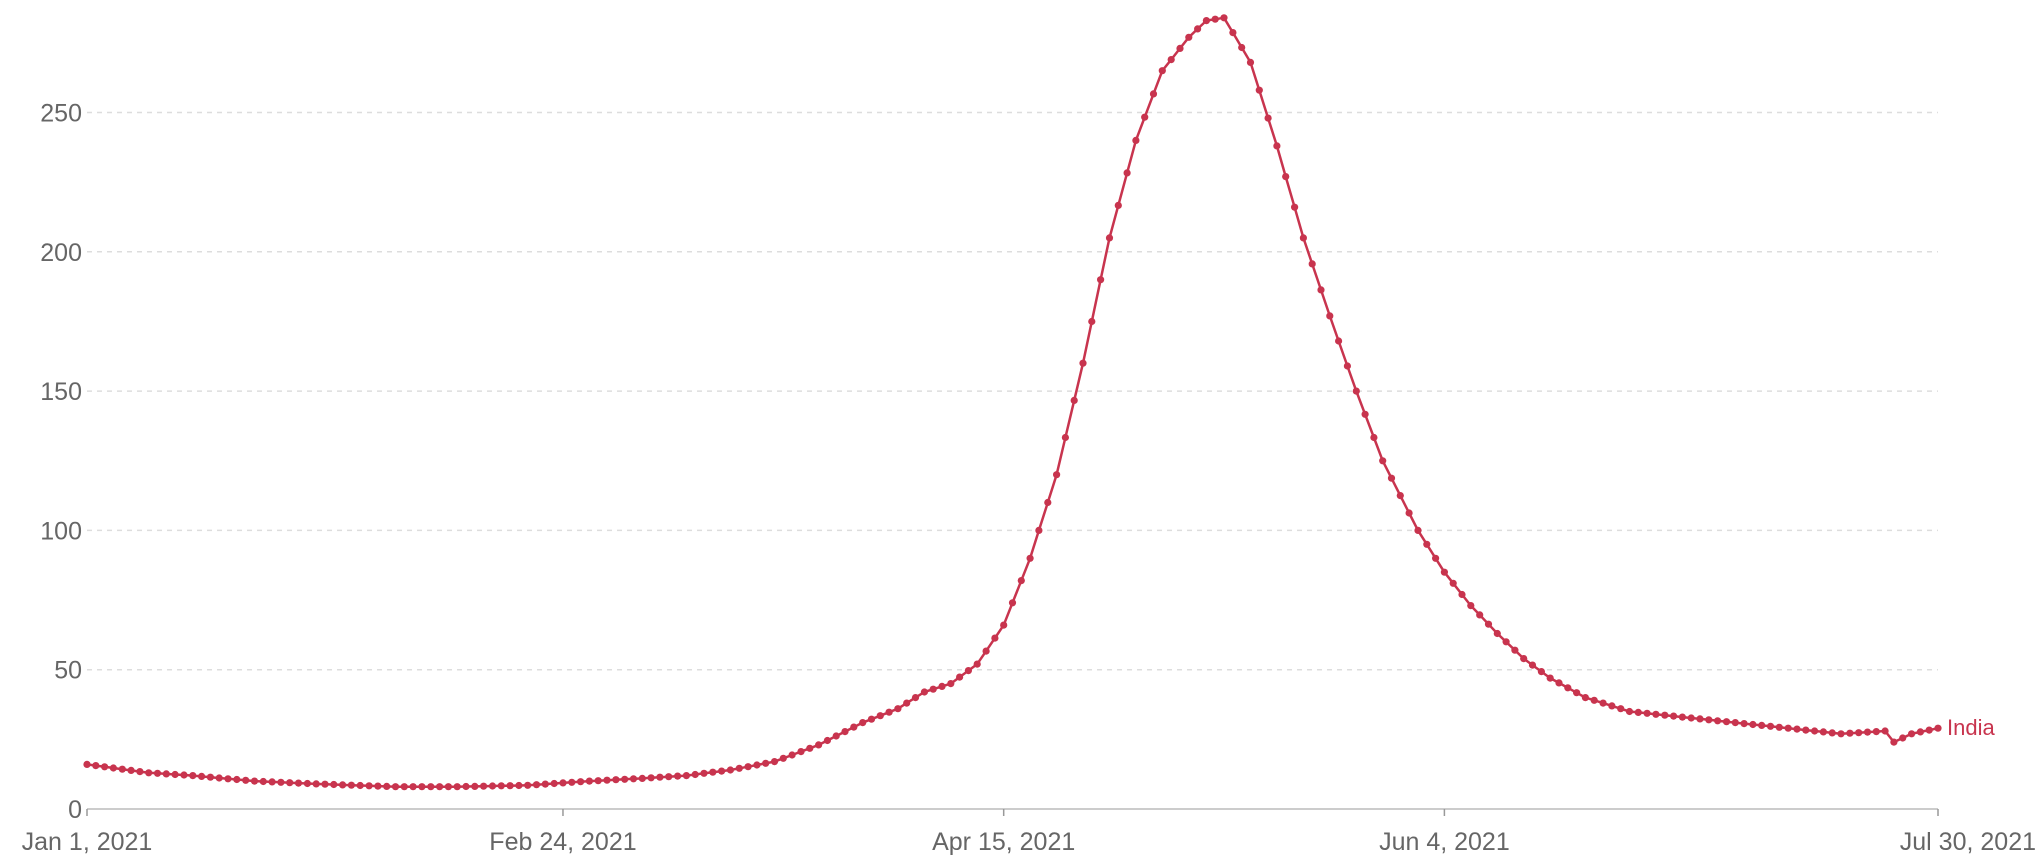 This screenshot has height=856, width=2041. Describe the element at coordinates (87, 842) in the screenshot. I see `x-tick-label: Jan 1, 2021` at that location.